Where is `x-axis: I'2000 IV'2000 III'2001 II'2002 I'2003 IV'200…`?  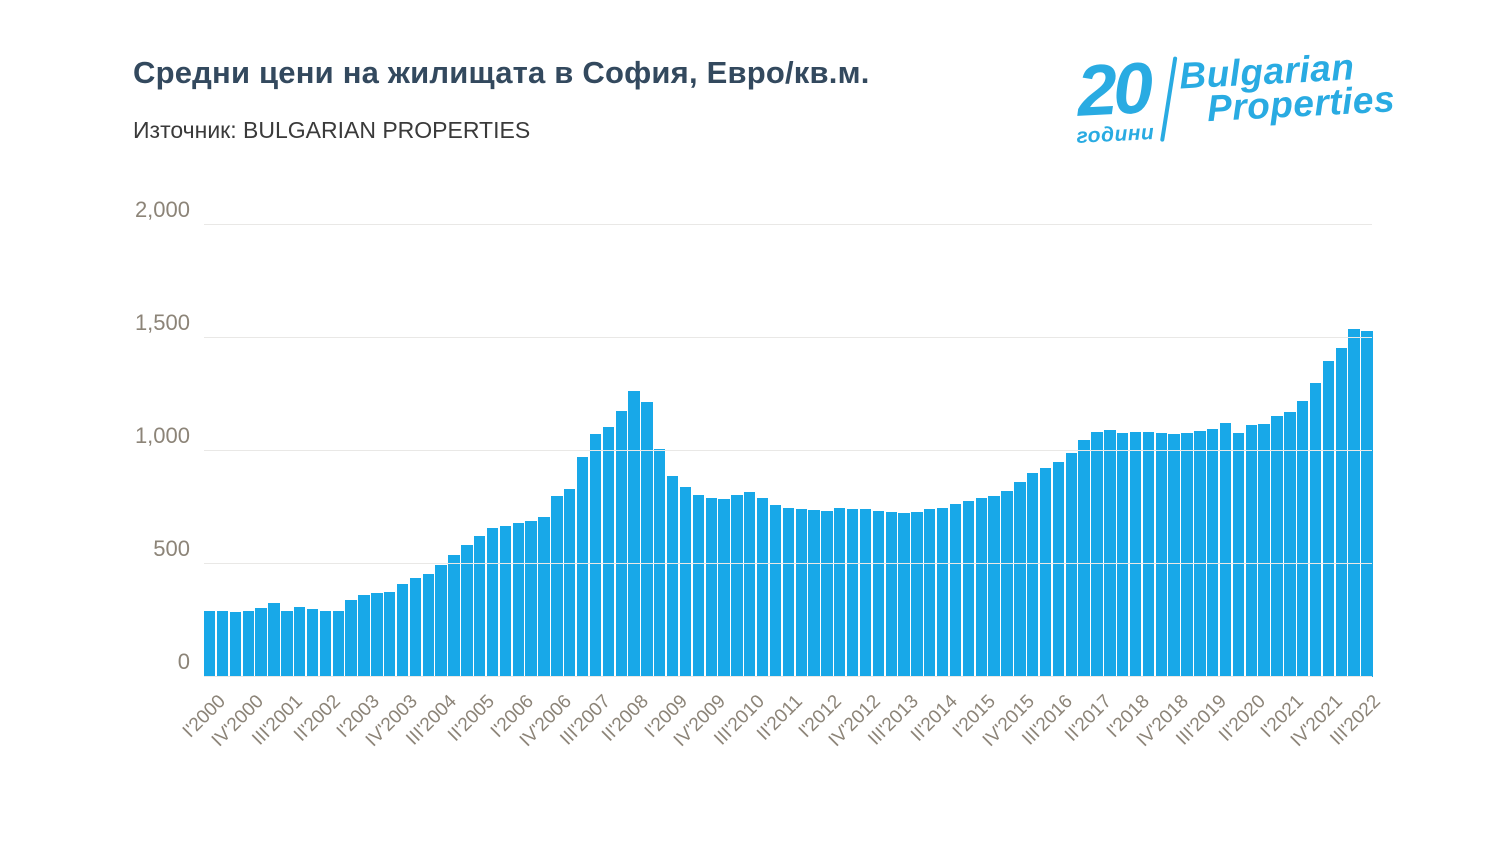 x-axis: I'2000 IV'2000 III'2001 II'2002 I'2003 IV'200… is located at coordinates (782, 737).